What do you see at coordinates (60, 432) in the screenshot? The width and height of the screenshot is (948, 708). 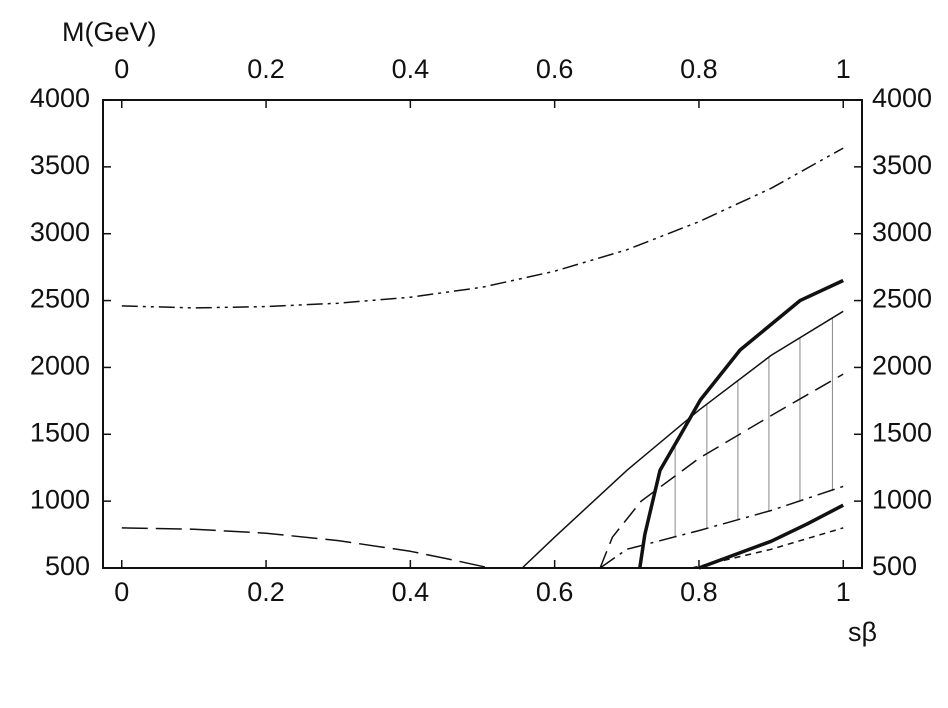 I see `y-tick-label: 1500` at bounding box center [60, 432].